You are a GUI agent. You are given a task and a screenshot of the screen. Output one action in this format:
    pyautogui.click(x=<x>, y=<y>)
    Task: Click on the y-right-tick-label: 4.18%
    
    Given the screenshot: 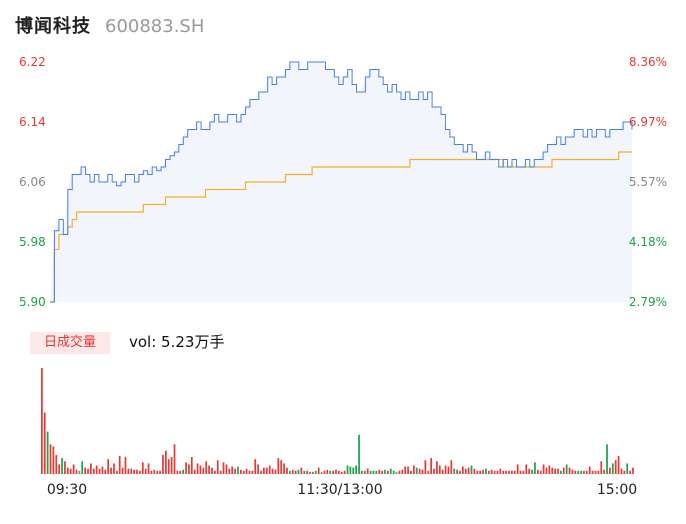 What is the action you would take?
    pyautogui.click(x=648, y=242)
    